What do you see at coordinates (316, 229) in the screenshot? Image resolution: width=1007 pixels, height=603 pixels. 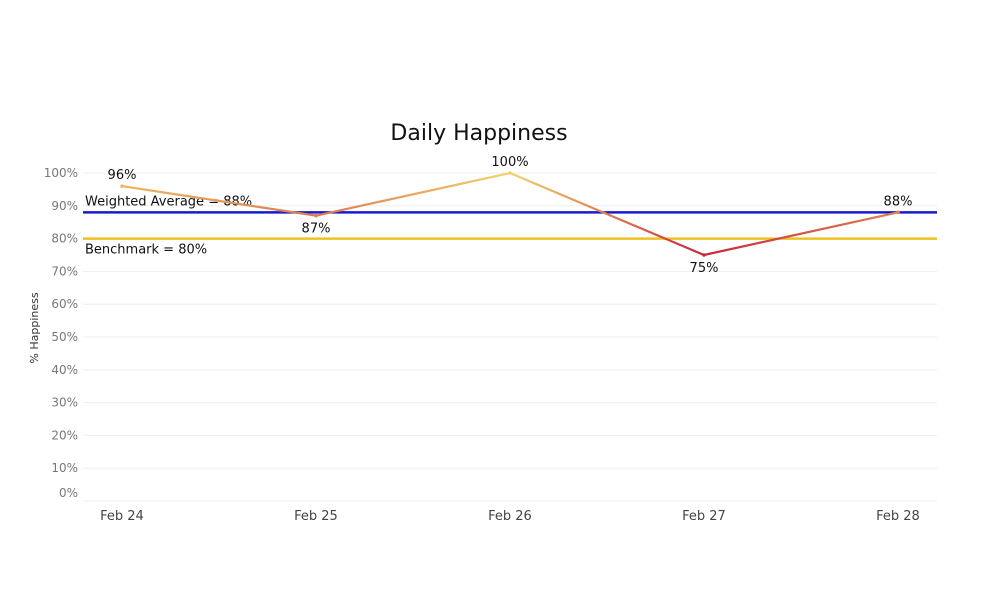 I see `data-label: 87%` at bounding box center [316, 229].